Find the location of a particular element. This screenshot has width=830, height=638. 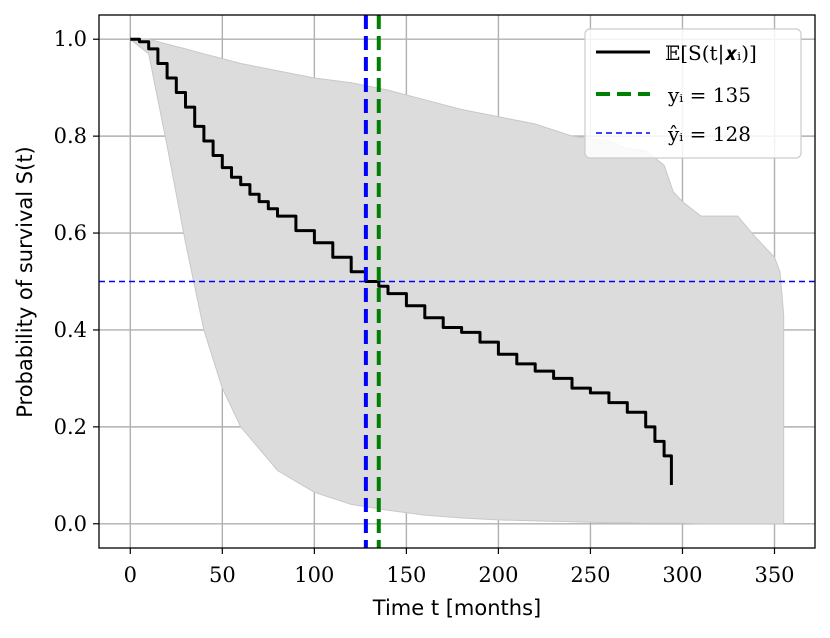

y-tick-label-3: 0.6 is located at coordinates (70, 233).